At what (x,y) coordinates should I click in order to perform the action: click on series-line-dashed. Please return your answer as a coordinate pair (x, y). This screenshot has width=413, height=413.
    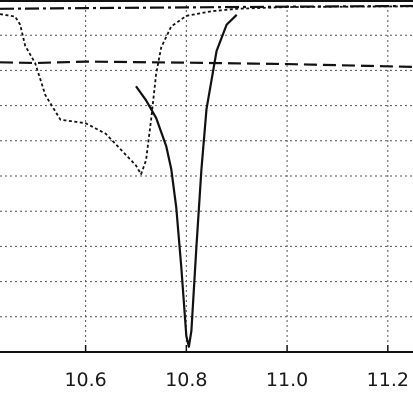
    Looking at the image, I should click on (206, 64).